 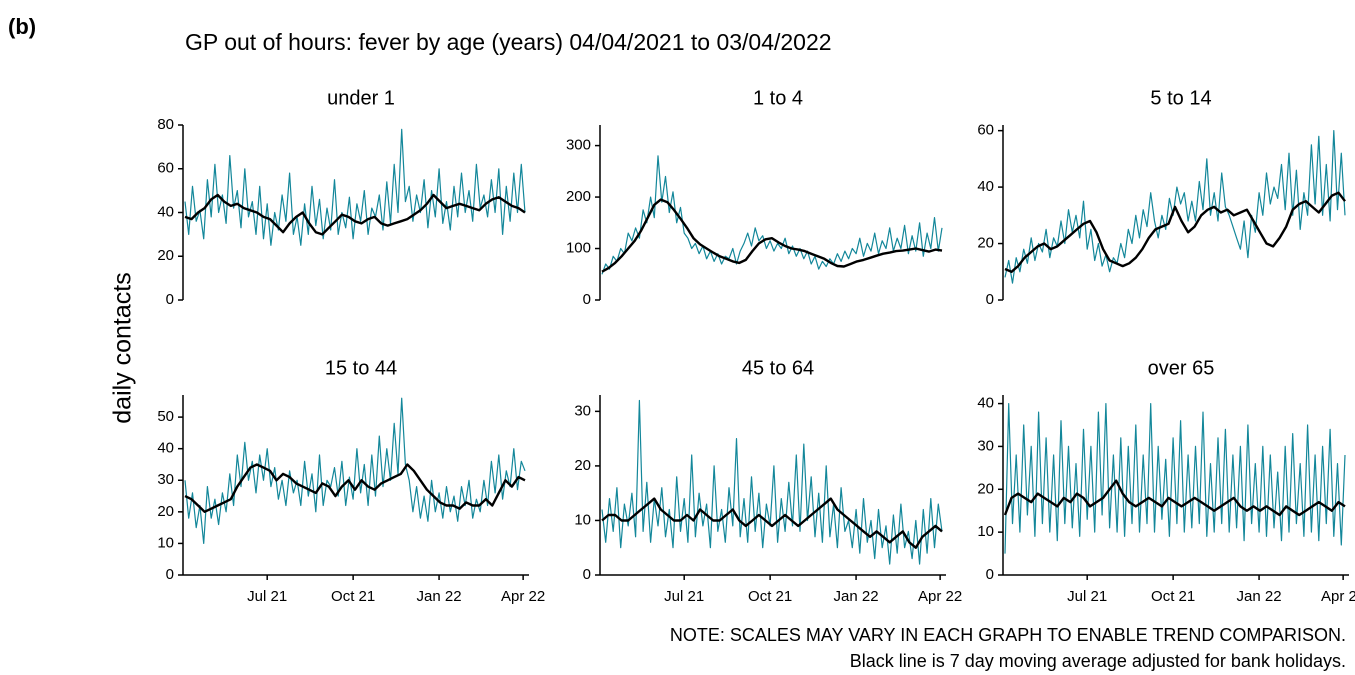 What do you see at coordinates (778, 98) in the screenshot?
I see `facet-title: 1 to 4` at bounding box center [778, 98].